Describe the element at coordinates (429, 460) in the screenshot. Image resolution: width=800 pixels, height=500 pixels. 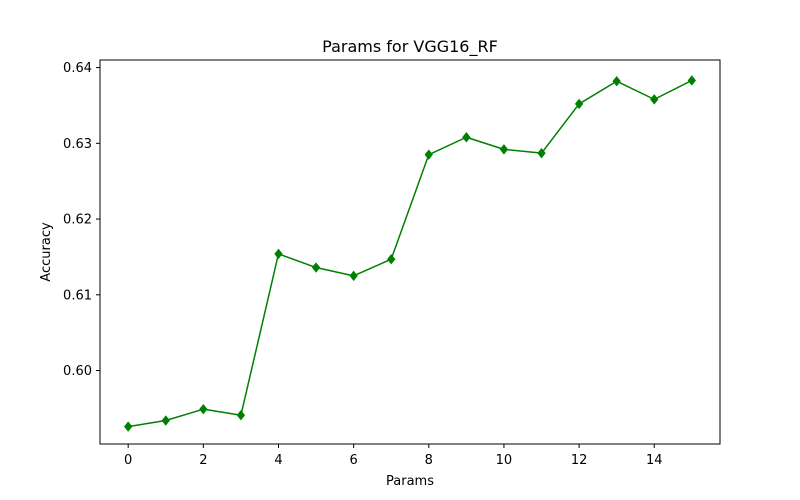
I see `x-tick-label: 8` at that location.